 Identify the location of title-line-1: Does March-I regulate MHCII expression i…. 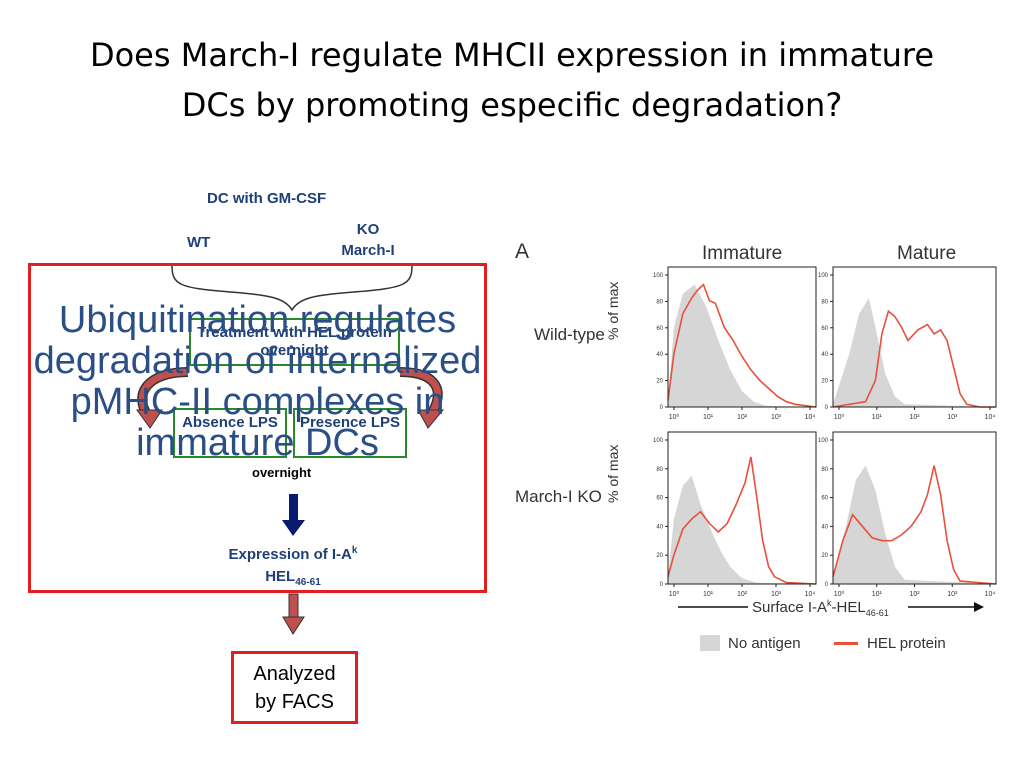
(512, 55).